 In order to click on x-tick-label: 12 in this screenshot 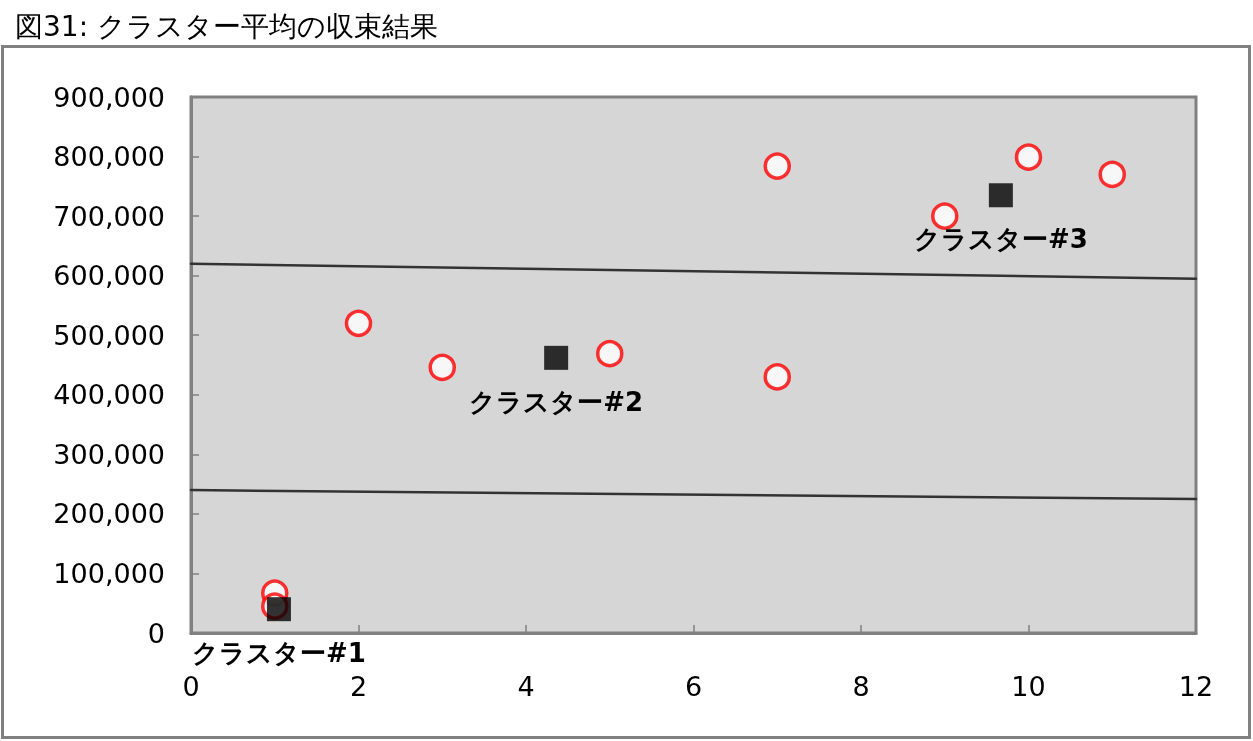, I will do `click(1196, 686)`.